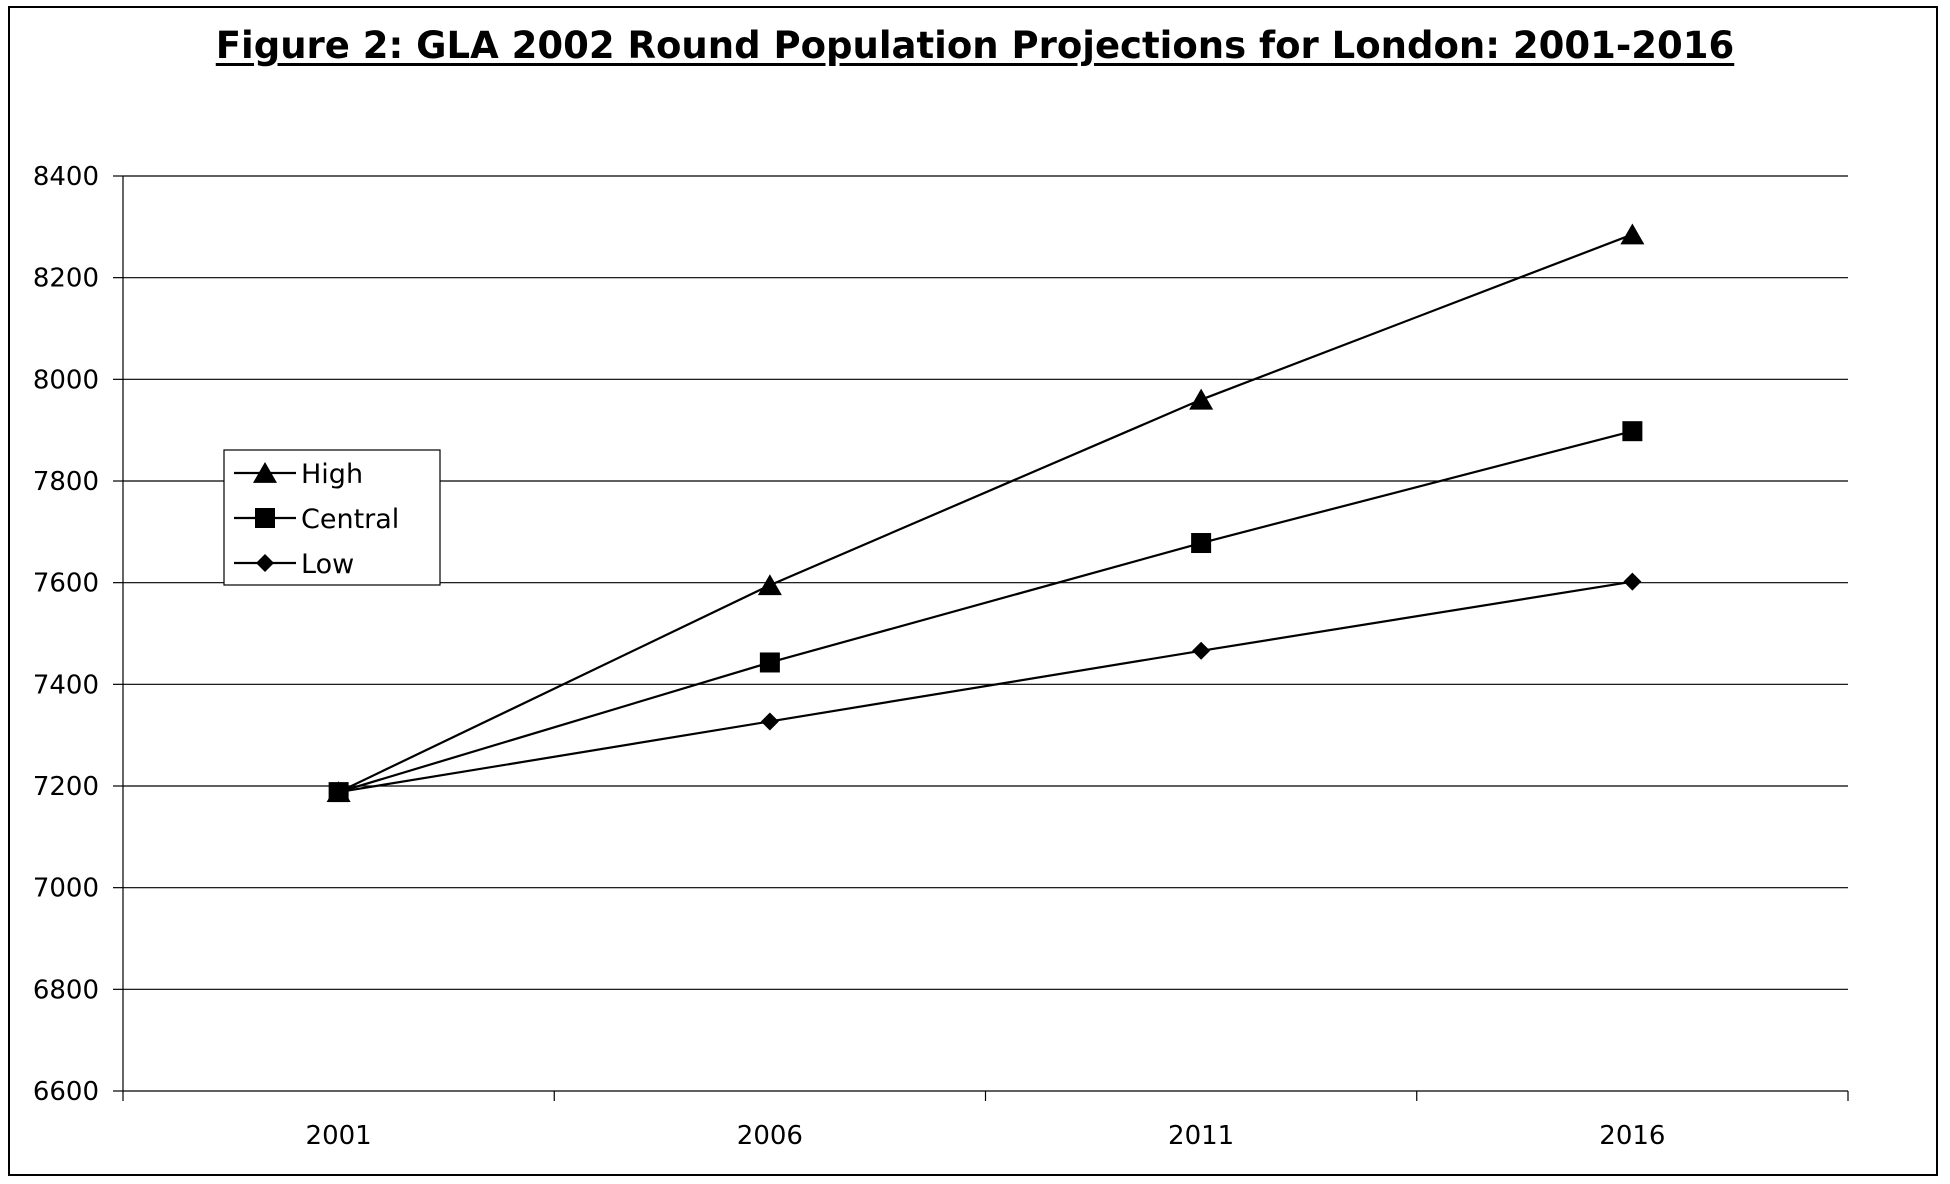 This screenshot has width=1950, height=1184. Describe the element at coordinates (66, 990) in the screenshot. I see `y-tick-label: 6800` at that location.